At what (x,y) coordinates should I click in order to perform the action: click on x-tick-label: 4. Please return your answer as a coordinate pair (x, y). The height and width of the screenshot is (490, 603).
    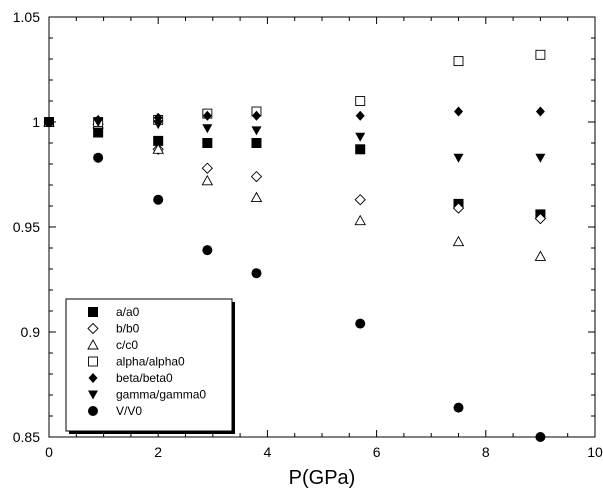
    Looking at the image, I should click on (268, 452).